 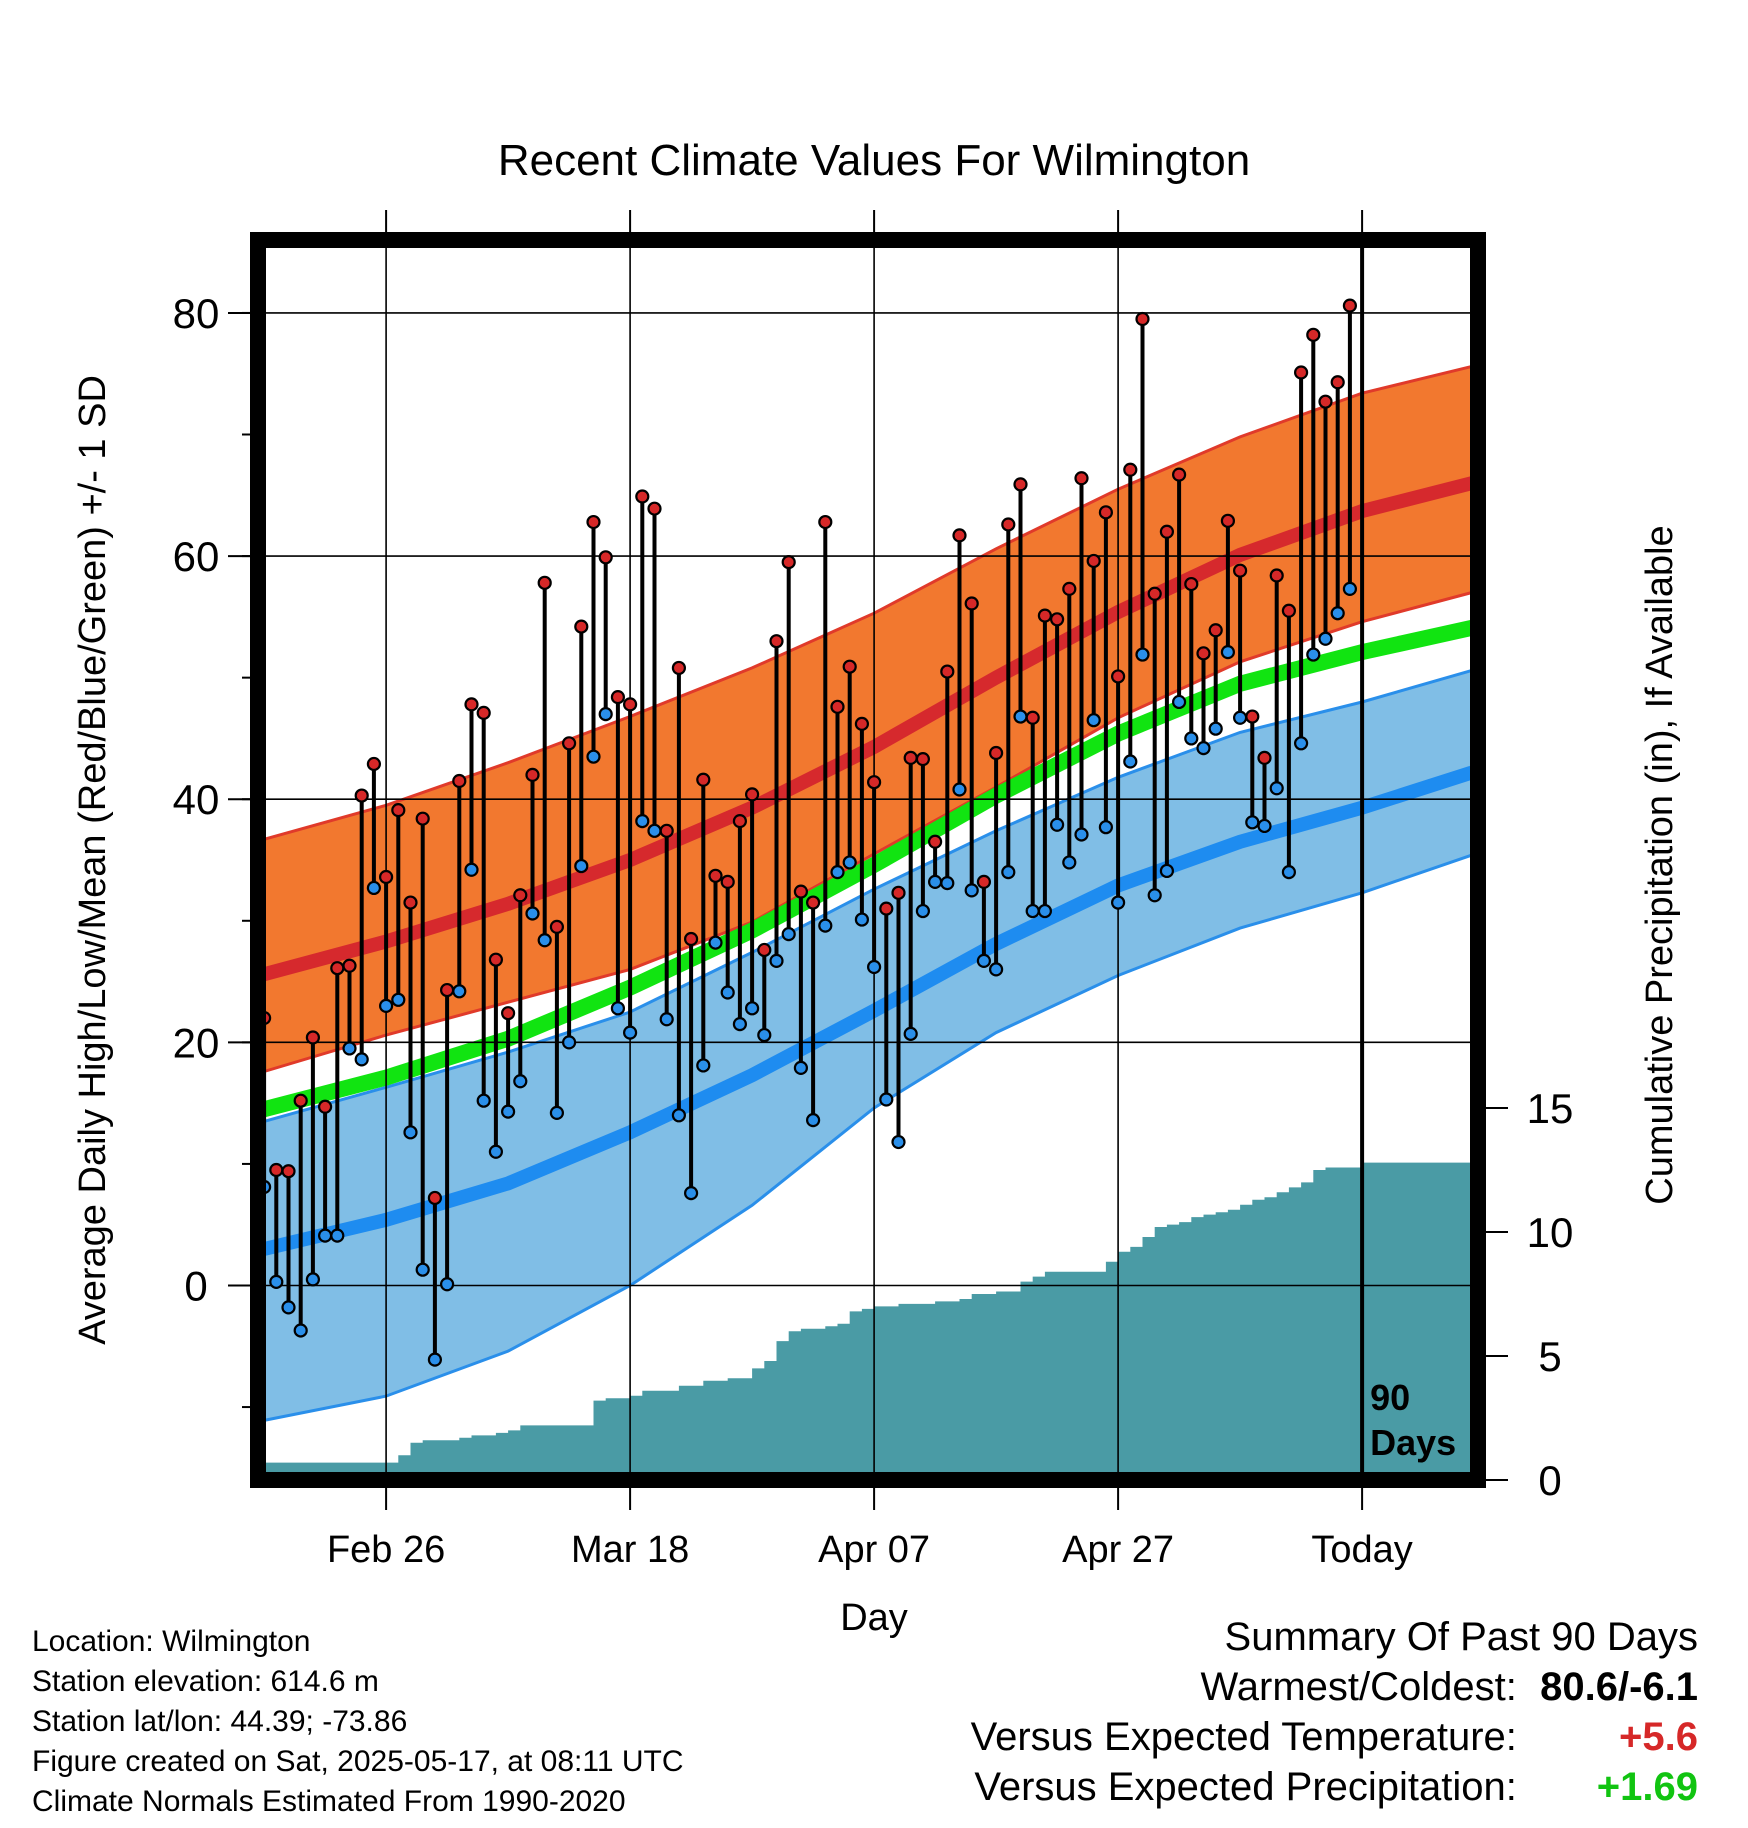 I want to click on today-days-number: 90, so click(x=1390, y=1397).